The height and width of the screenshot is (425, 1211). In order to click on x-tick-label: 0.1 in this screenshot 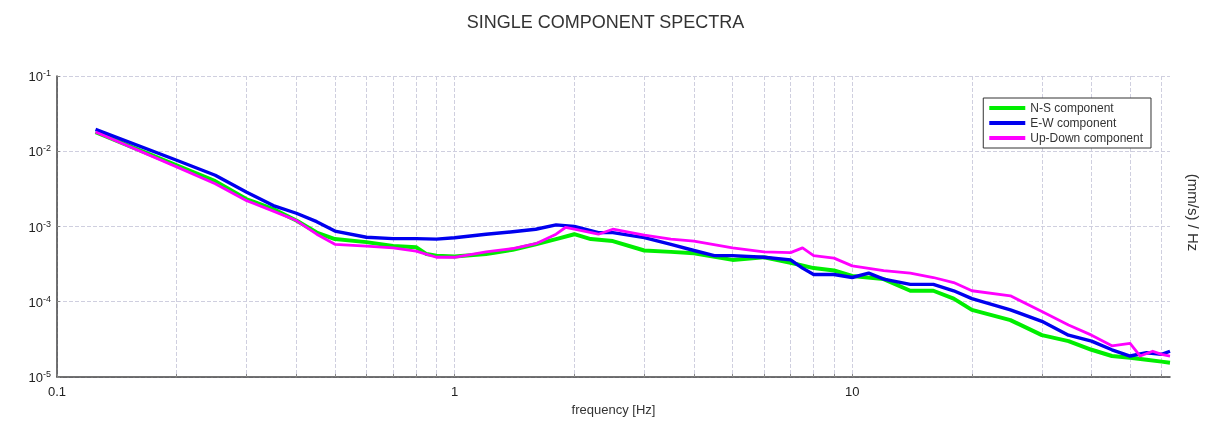, I will do `click(57, 391)`.